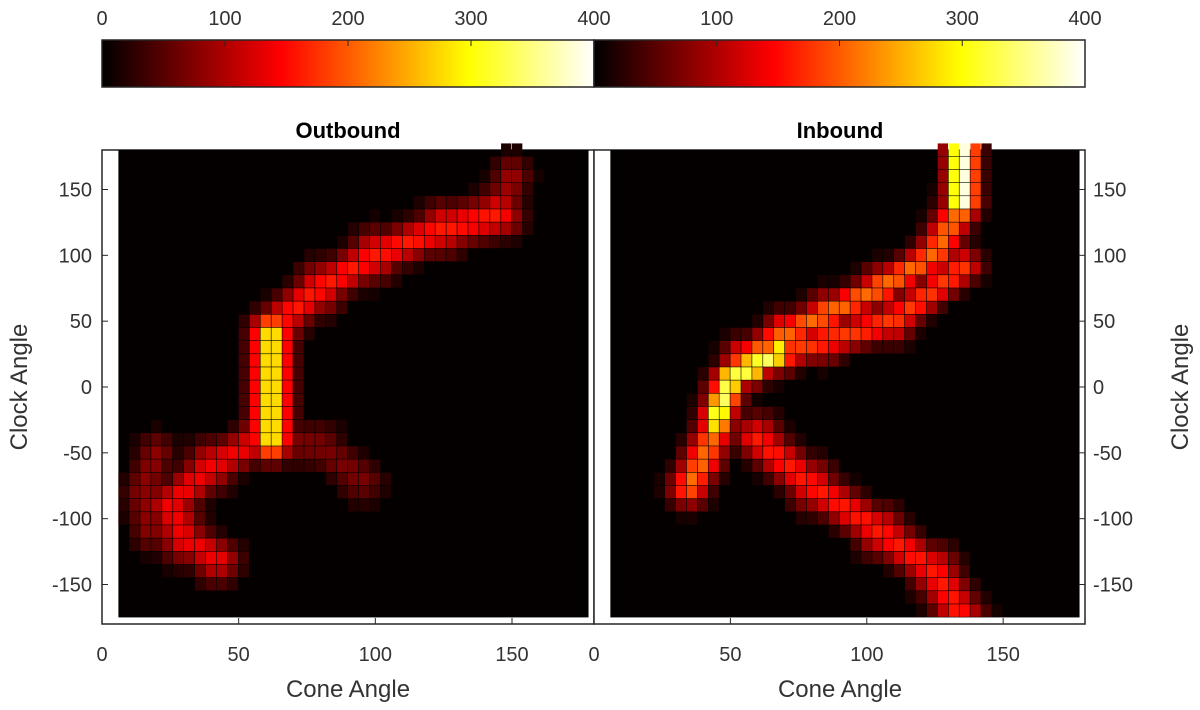  What do you see at coordinates (239, 655) in the screenshot?
I see `x-tick-label: 50` at bounding box center [239, 655].